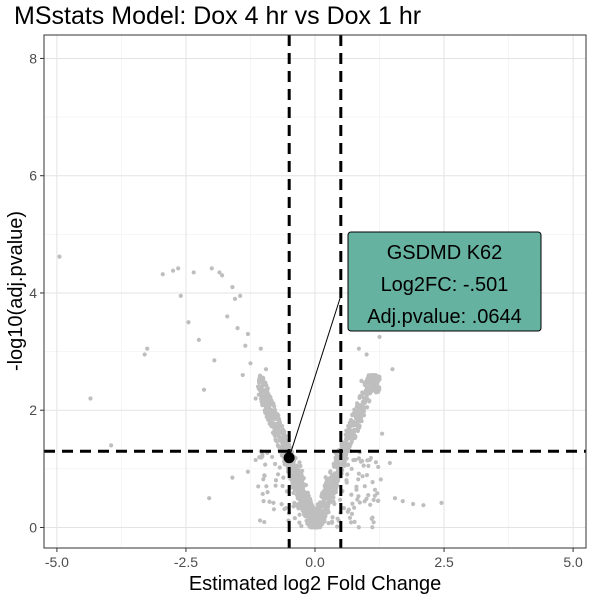  Describe the element at coordinates (33, 293) in the screenshot. I see `y-tick-label: 4` at that location.